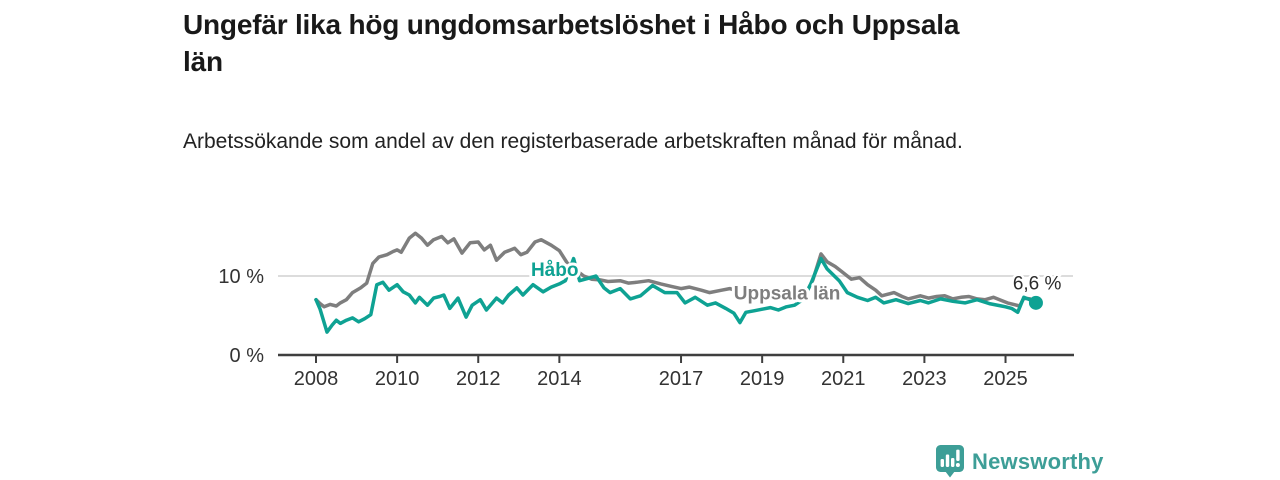 The image size is (1280, 480). What do you see at coordinates (843, 379) in the screenshot?
I see `x-axis-tick-label: 2021` at bounding box center [843, 379].